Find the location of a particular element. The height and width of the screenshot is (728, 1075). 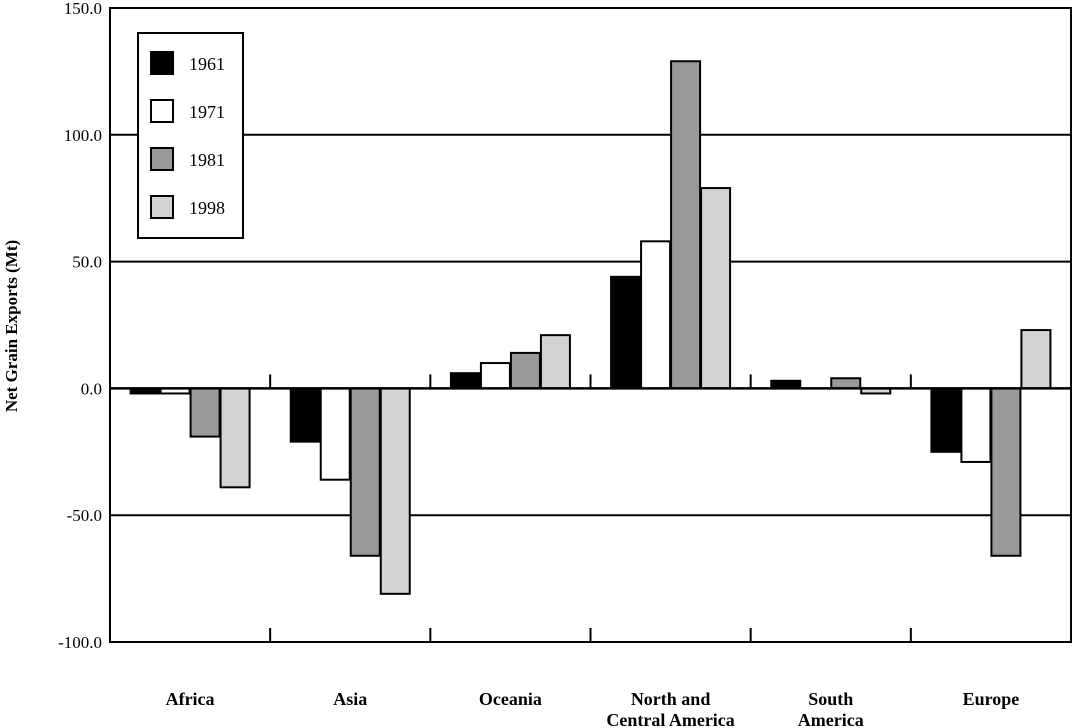

bar-1961-asia is located at coordinates (305, 415).